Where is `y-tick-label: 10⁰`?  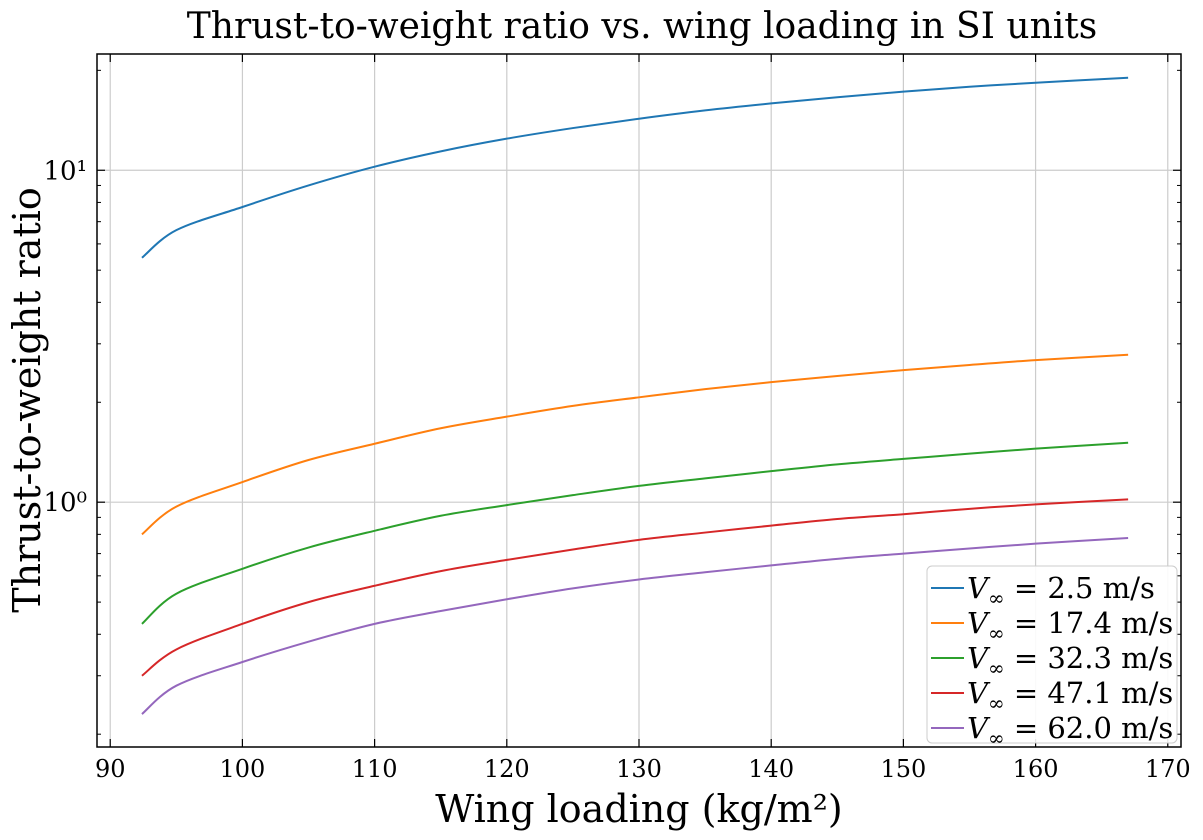 y-tick-label: 10⁰ is located at coordinates (65, 503).